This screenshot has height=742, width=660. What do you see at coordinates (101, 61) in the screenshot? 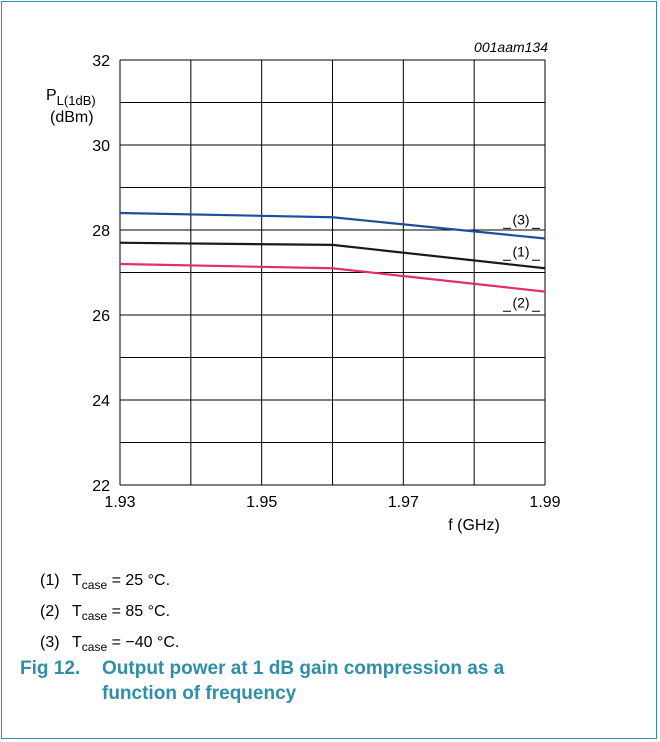
I see `y-tick-label: 32` at bounding box center [101, 61].